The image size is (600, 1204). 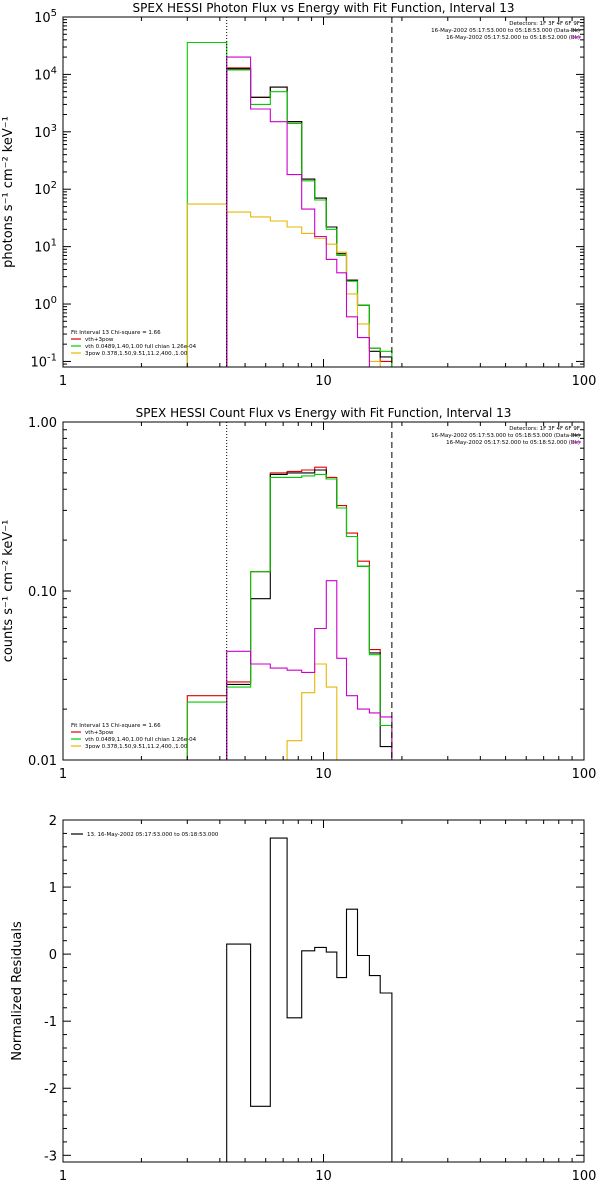 I want to click on y-axis-label: photons s⁻¹ cm⁻² keV⁻¹, so click(x=8, y=192).